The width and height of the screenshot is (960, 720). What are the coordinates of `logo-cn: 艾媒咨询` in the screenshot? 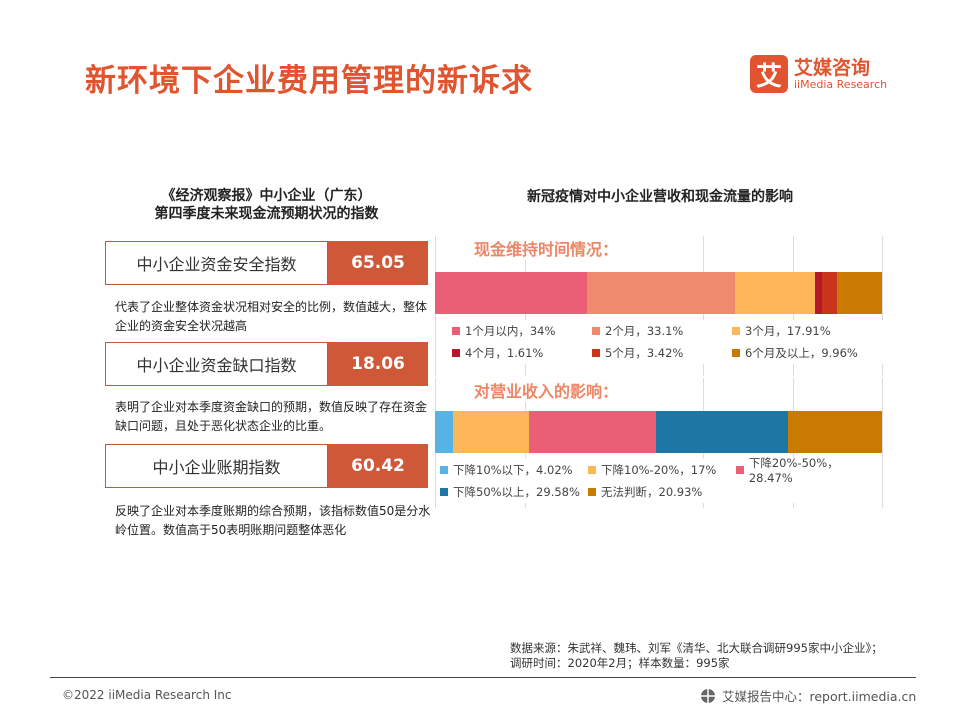 It's located at (832, 67).